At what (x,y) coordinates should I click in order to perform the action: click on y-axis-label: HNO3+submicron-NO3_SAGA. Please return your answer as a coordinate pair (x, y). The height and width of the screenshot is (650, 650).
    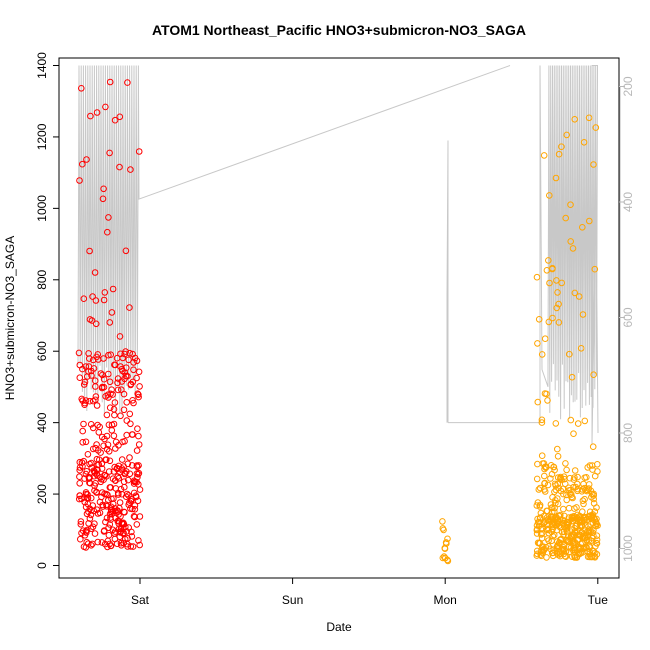
    Looking at the image, I should click on (10, 318).